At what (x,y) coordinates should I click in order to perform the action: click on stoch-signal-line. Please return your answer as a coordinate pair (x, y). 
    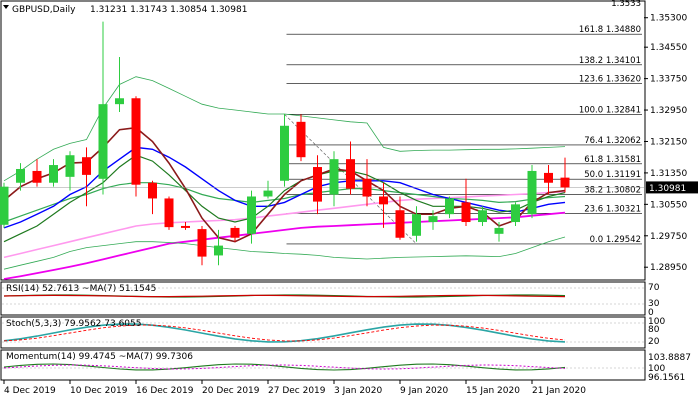
    Looking at the image, I should click on (284, 333).